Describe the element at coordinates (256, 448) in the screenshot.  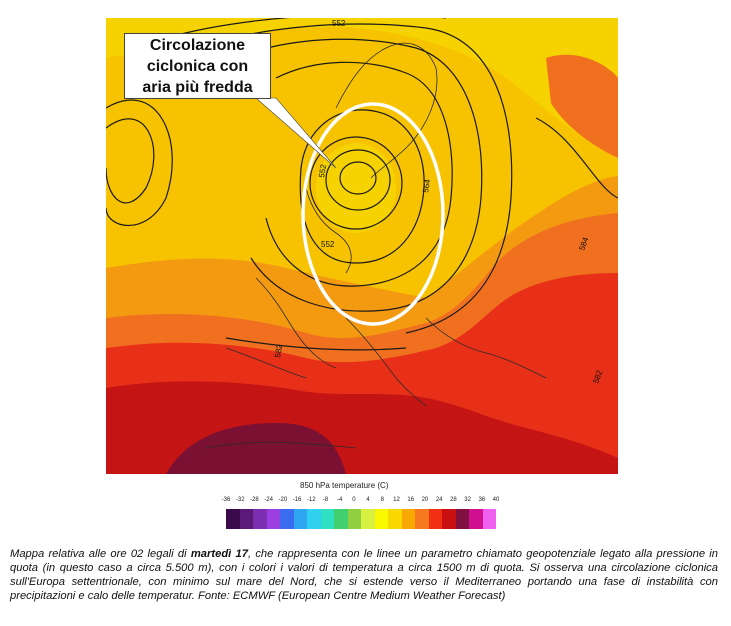
I see `temperature-field-maroon` at that location.